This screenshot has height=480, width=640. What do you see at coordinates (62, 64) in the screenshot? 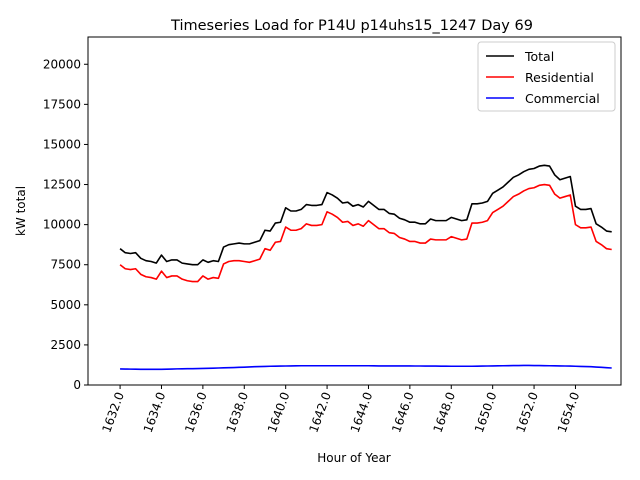
I see `y-tick-label: 20000` at bounding box center [62, 64].